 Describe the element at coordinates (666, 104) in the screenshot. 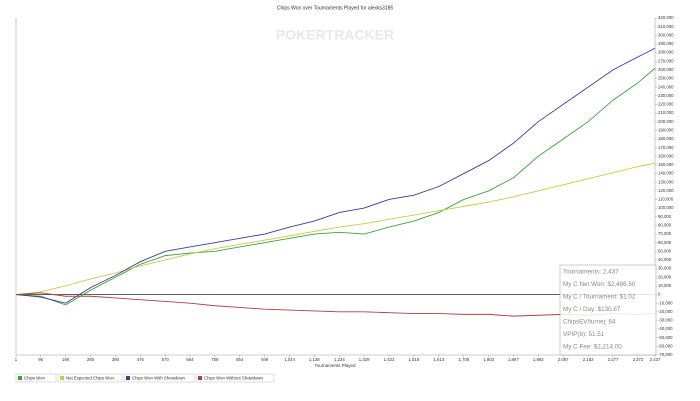

I see `y-tick-label: 220,000` at that location.